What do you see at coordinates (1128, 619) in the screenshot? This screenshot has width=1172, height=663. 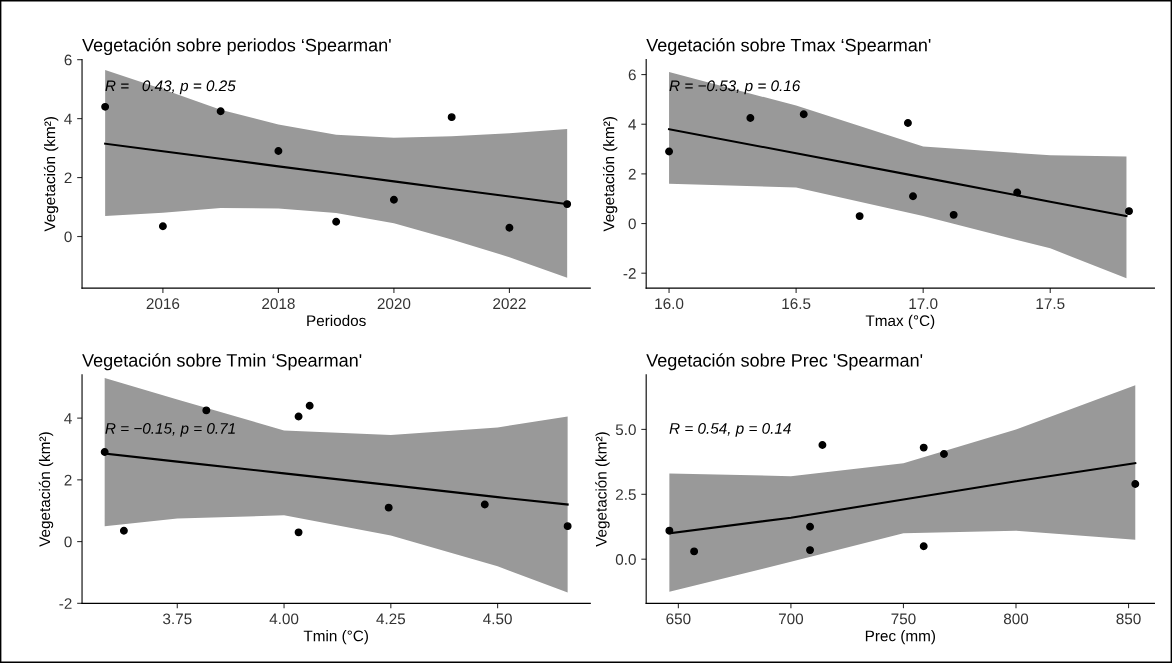 I see `x-tick-label: 850` at bounding box center [1128, 619].